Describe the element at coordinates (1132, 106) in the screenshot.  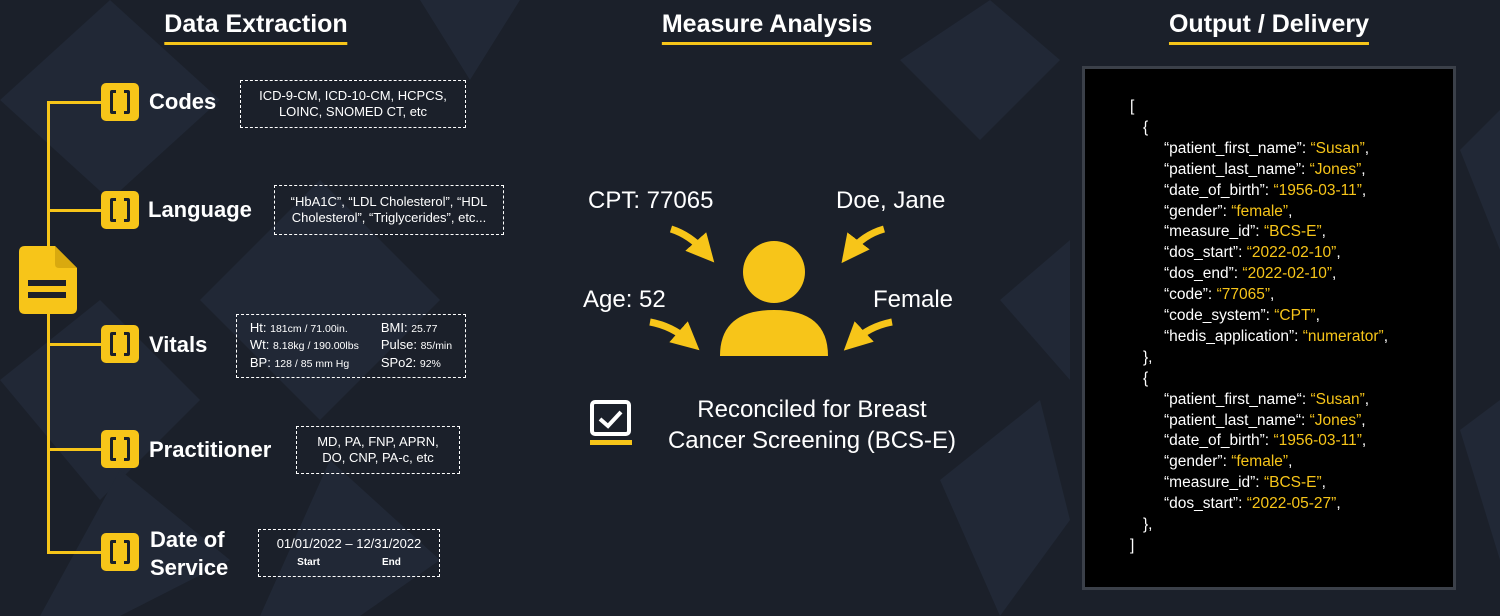
I see `json-code-line: [` at that location.